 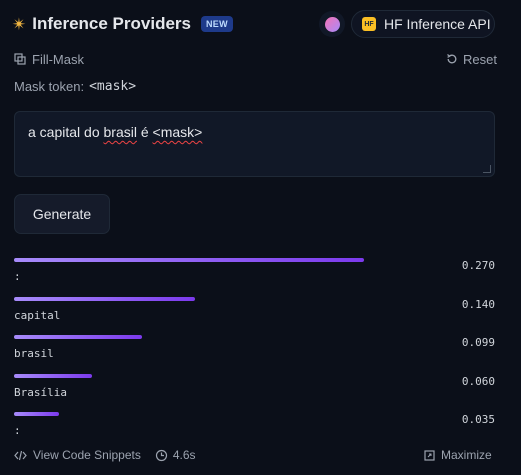 What do you see at coordinates (429, 455) in the screenshot?
I see `maximize-icon` at bounding box center [429, 455].